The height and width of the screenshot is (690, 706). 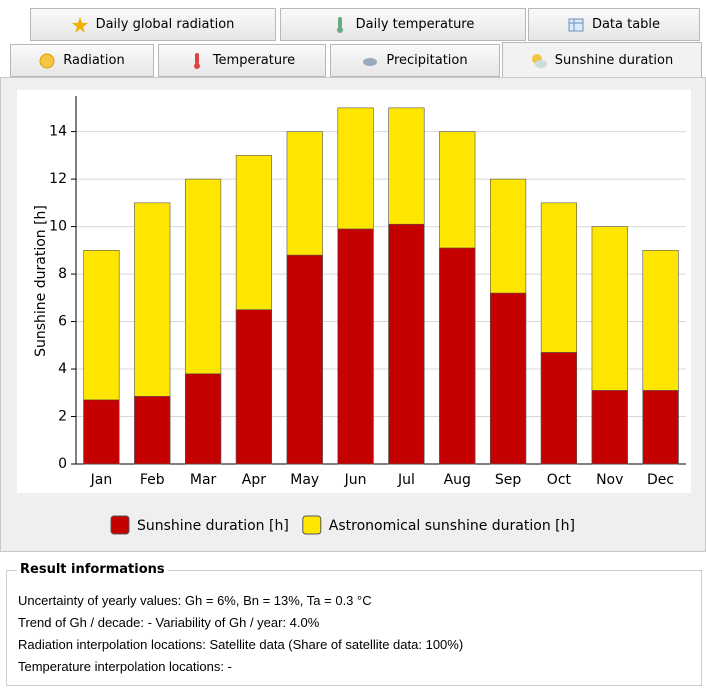 I want to click on tab-label: Daily temperature, so click(x=415, y=24).